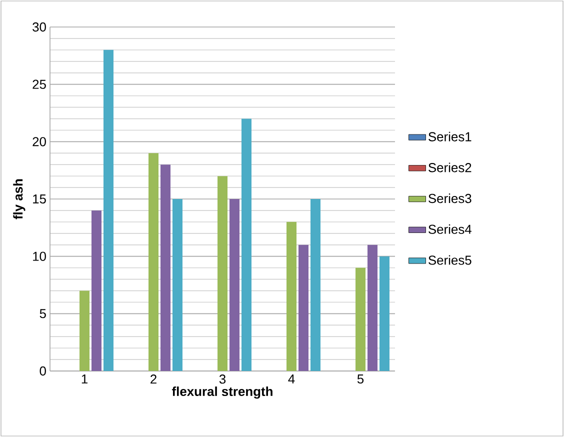  What do you see at coordinates (360, 379) in the screenshot?
I see `x-tick-label: 5` at bounding box center [360, 379].